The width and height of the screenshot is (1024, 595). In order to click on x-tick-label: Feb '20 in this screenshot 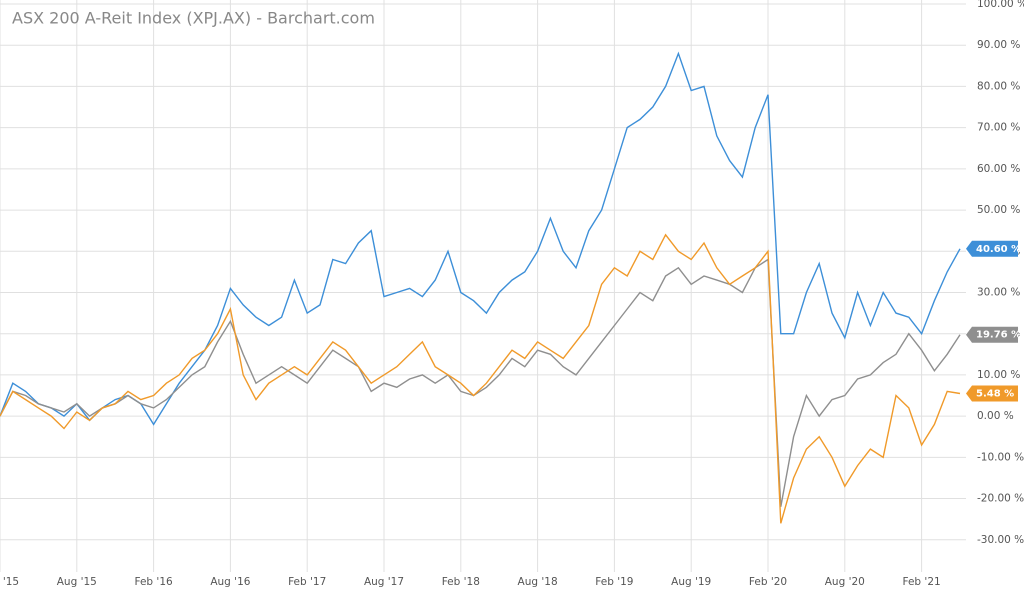, I will do `click(768, 582)`.